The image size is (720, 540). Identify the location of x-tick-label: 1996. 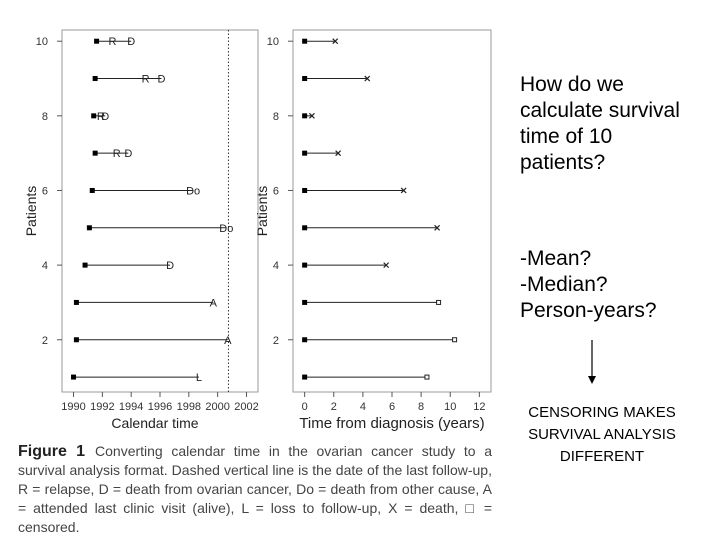
(160, 407).